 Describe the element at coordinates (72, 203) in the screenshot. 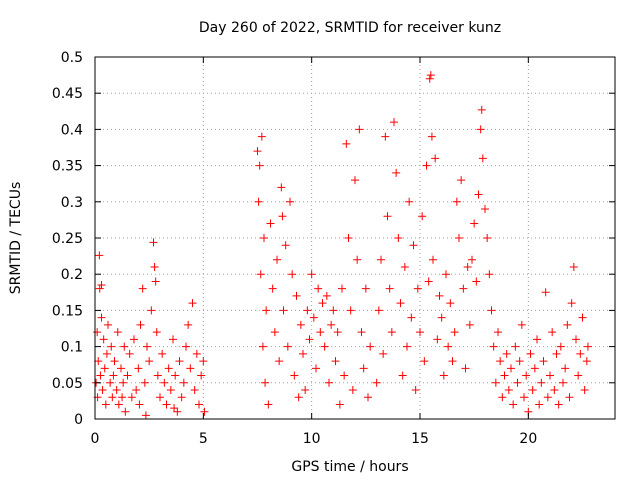

I see `y-tick-label: 0.3` at that location.